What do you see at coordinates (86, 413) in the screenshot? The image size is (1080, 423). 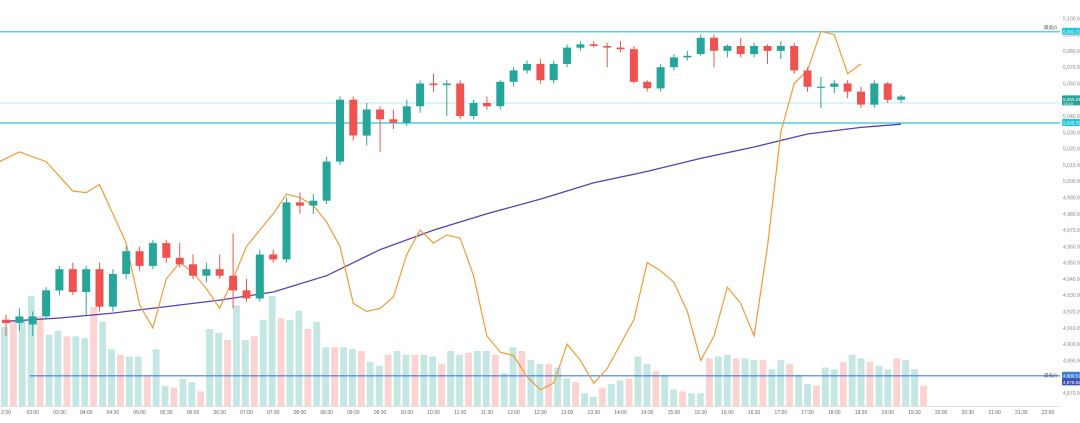 I see `time-tick-label: 04:00` at bounding box center [86, 413].